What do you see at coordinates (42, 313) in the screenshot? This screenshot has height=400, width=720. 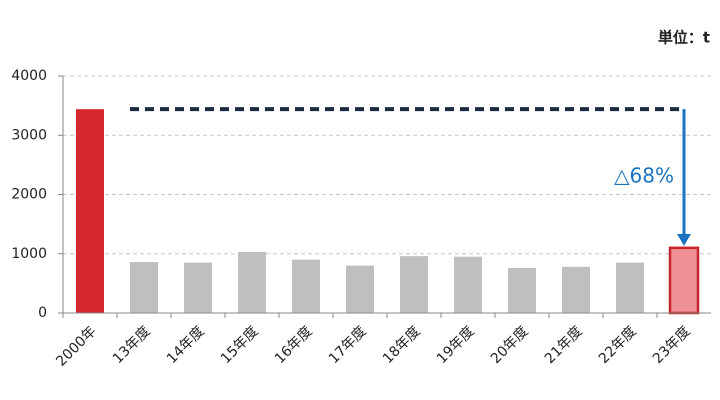 I see `y-tick-label: 0` at bounding box center [42, 313].